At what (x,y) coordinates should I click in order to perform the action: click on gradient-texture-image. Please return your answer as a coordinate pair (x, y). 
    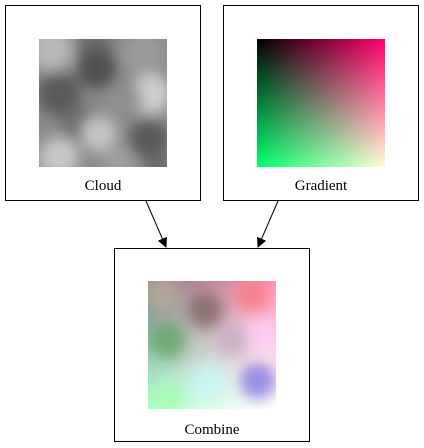
    Looking at the image, I should click on (321, 103).